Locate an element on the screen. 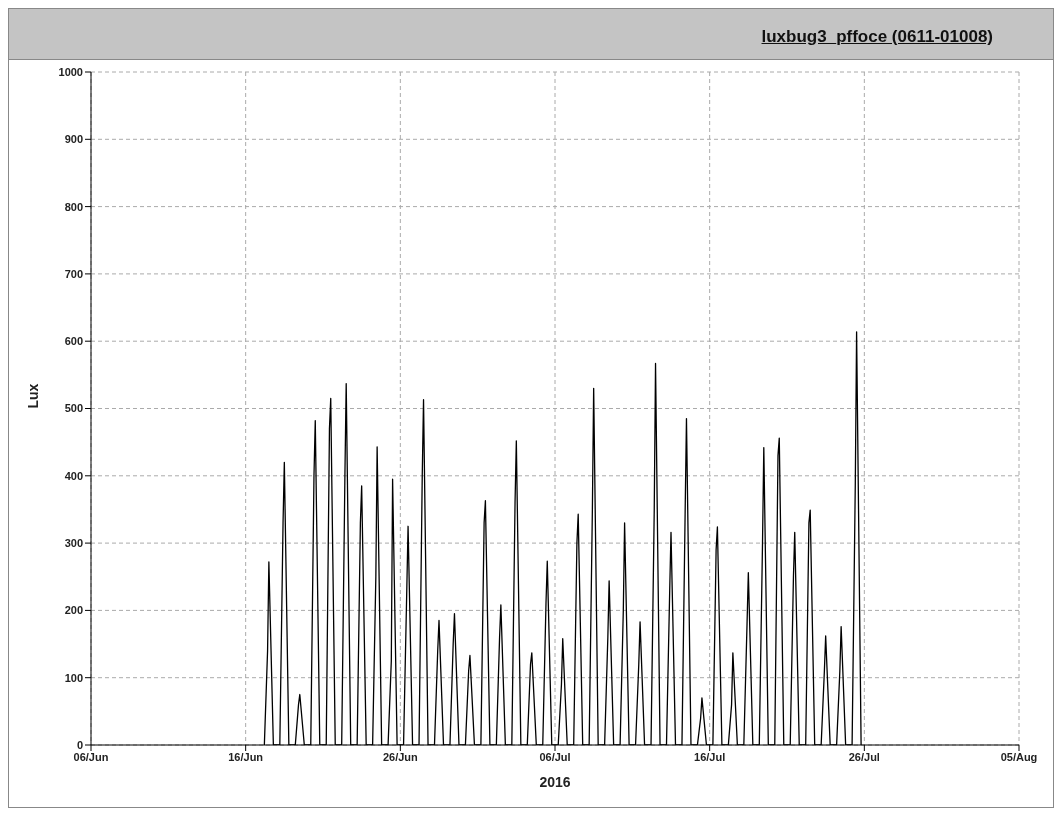  y-tick-label: 100 is located at coordinates (73, 677).